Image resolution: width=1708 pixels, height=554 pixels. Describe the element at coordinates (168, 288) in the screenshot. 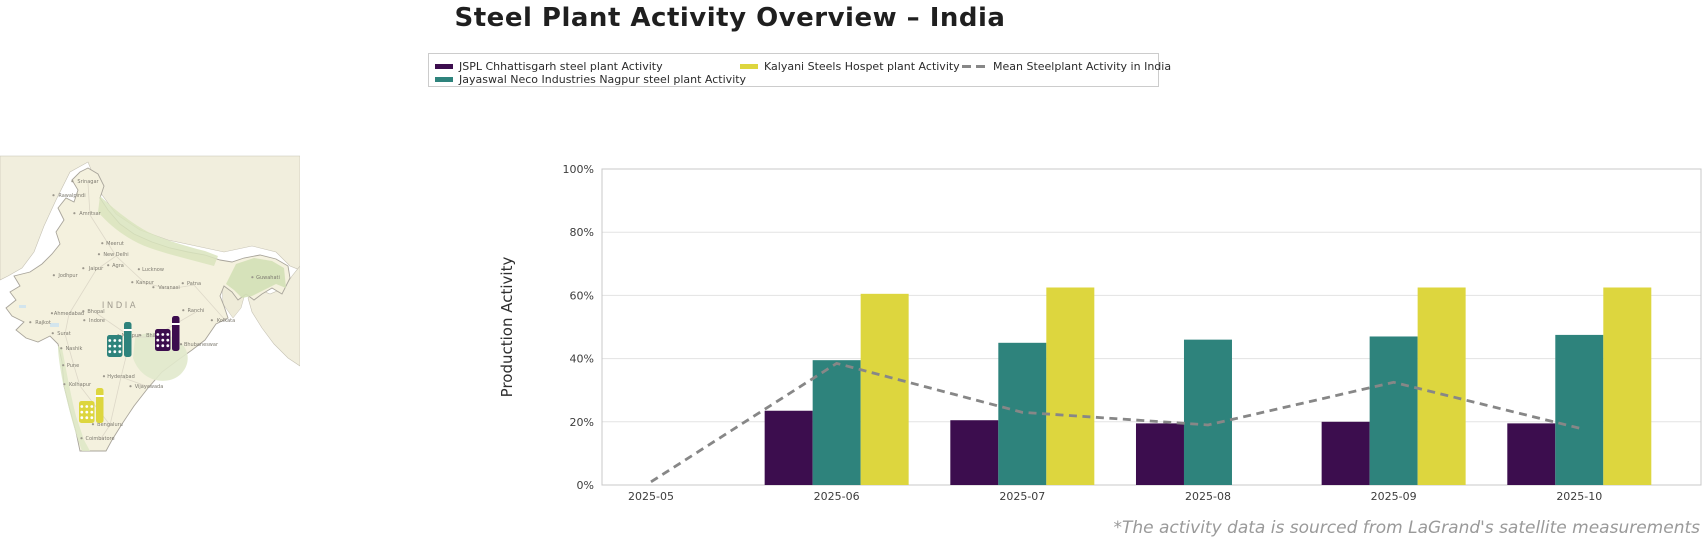

I see `city-label: Varanasi` at that location.